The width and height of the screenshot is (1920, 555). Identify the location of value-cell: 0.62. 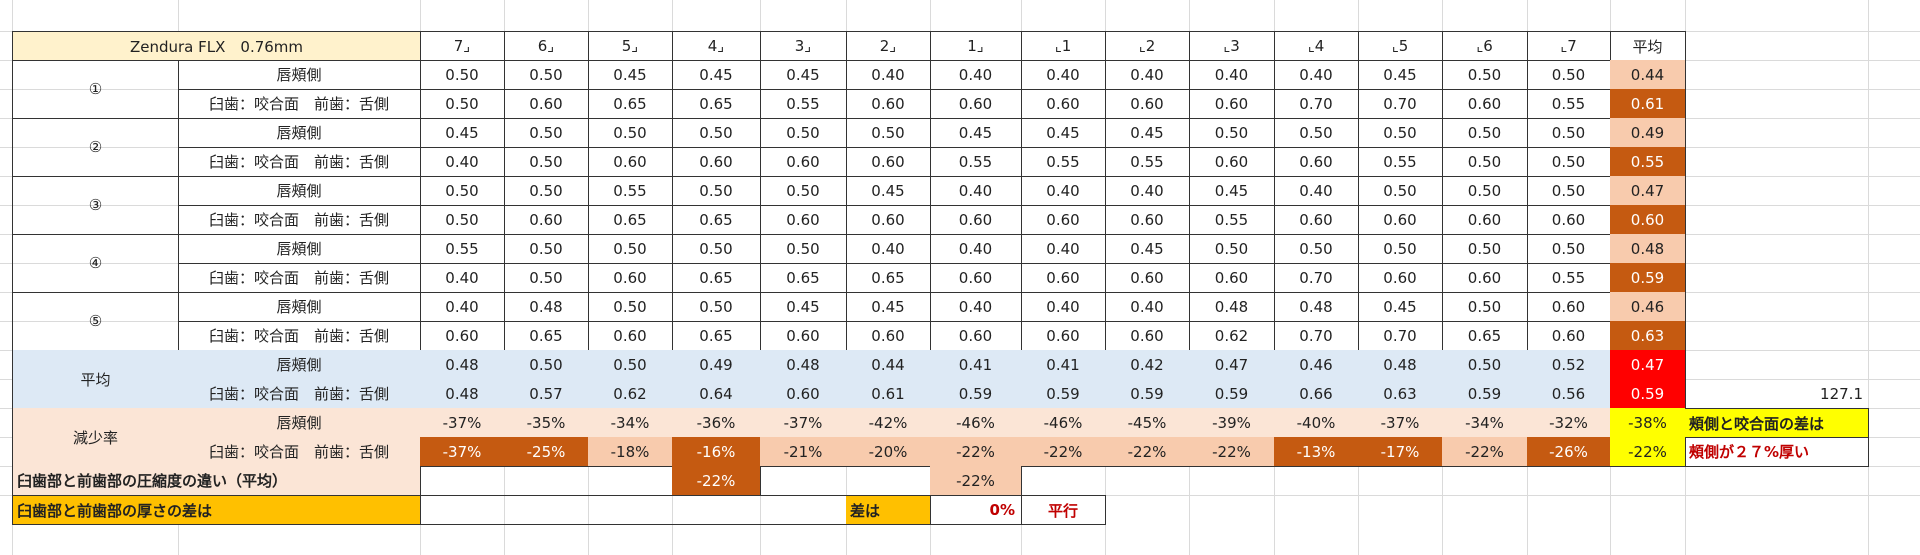
(630, 394).